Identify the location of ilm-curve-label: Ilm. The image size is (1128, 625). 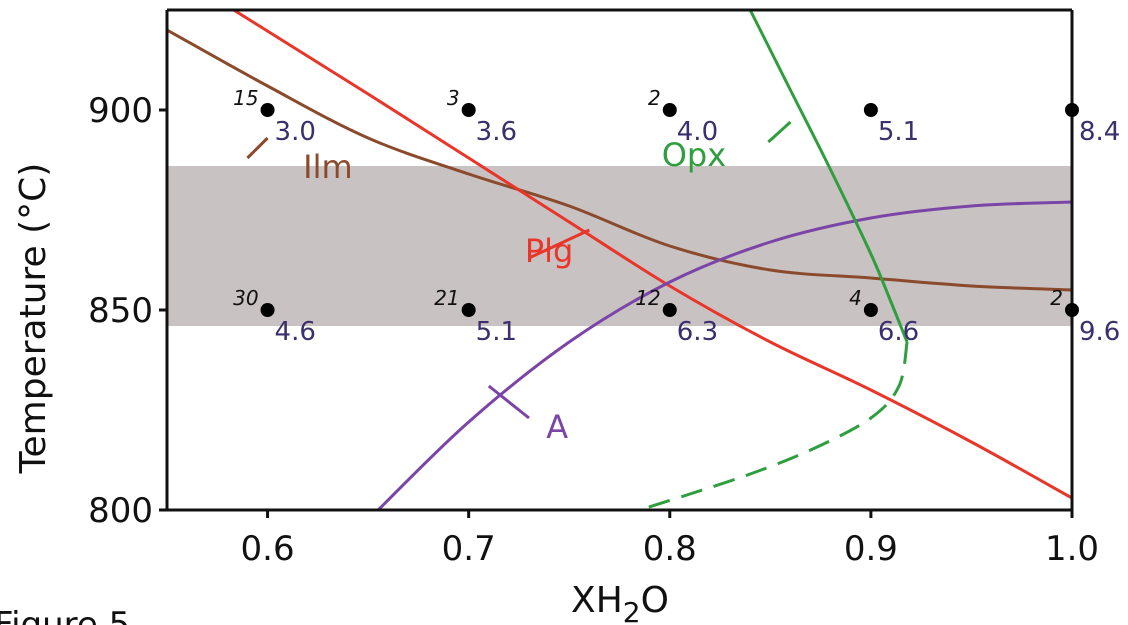
(328, 167).